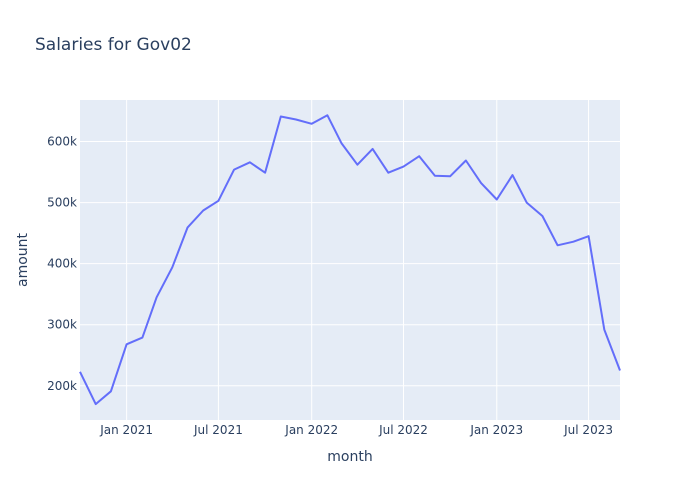 This screenshot has height=500, width=700. I want to click on y-tick-label: 500k, so click(62, 203).